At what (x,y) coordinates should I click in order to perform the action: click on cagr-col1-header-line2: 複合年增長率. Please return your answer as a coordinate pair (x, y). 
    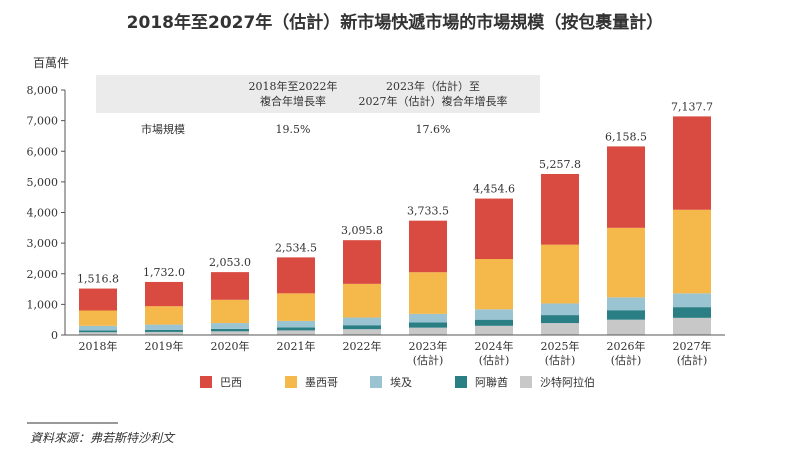
    Looking at the image, I should click on (293, 101).